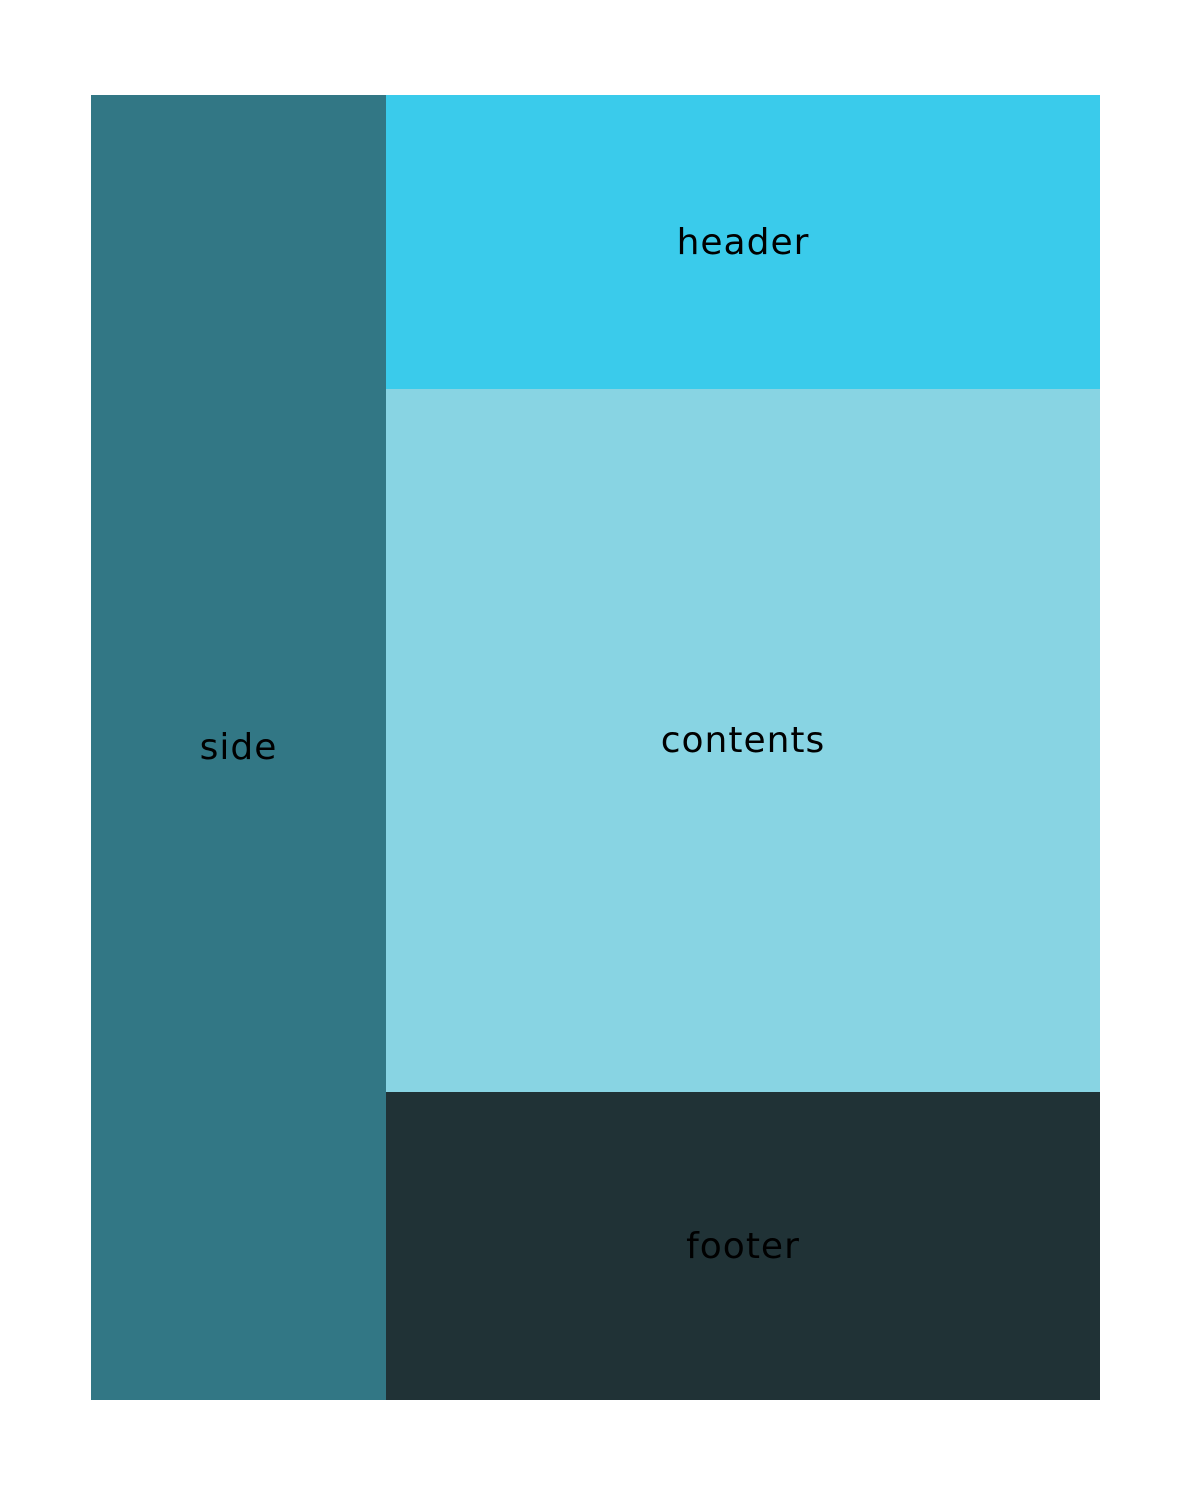  I want to click on side-label: side, so click(238, 747).